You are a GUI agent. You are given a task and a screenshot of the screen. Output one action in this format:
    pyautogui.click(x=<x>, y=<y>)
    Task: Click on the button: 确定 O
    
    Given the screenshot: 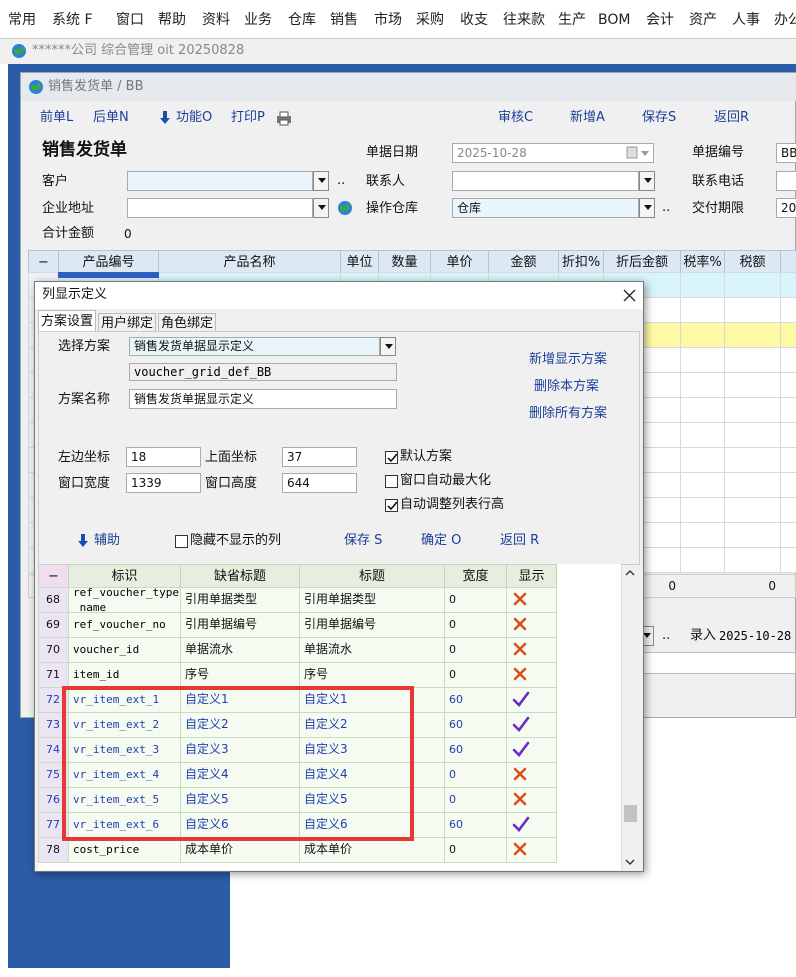 What is the action you would take?
    pyautogui.click(x=441, y=540)
    